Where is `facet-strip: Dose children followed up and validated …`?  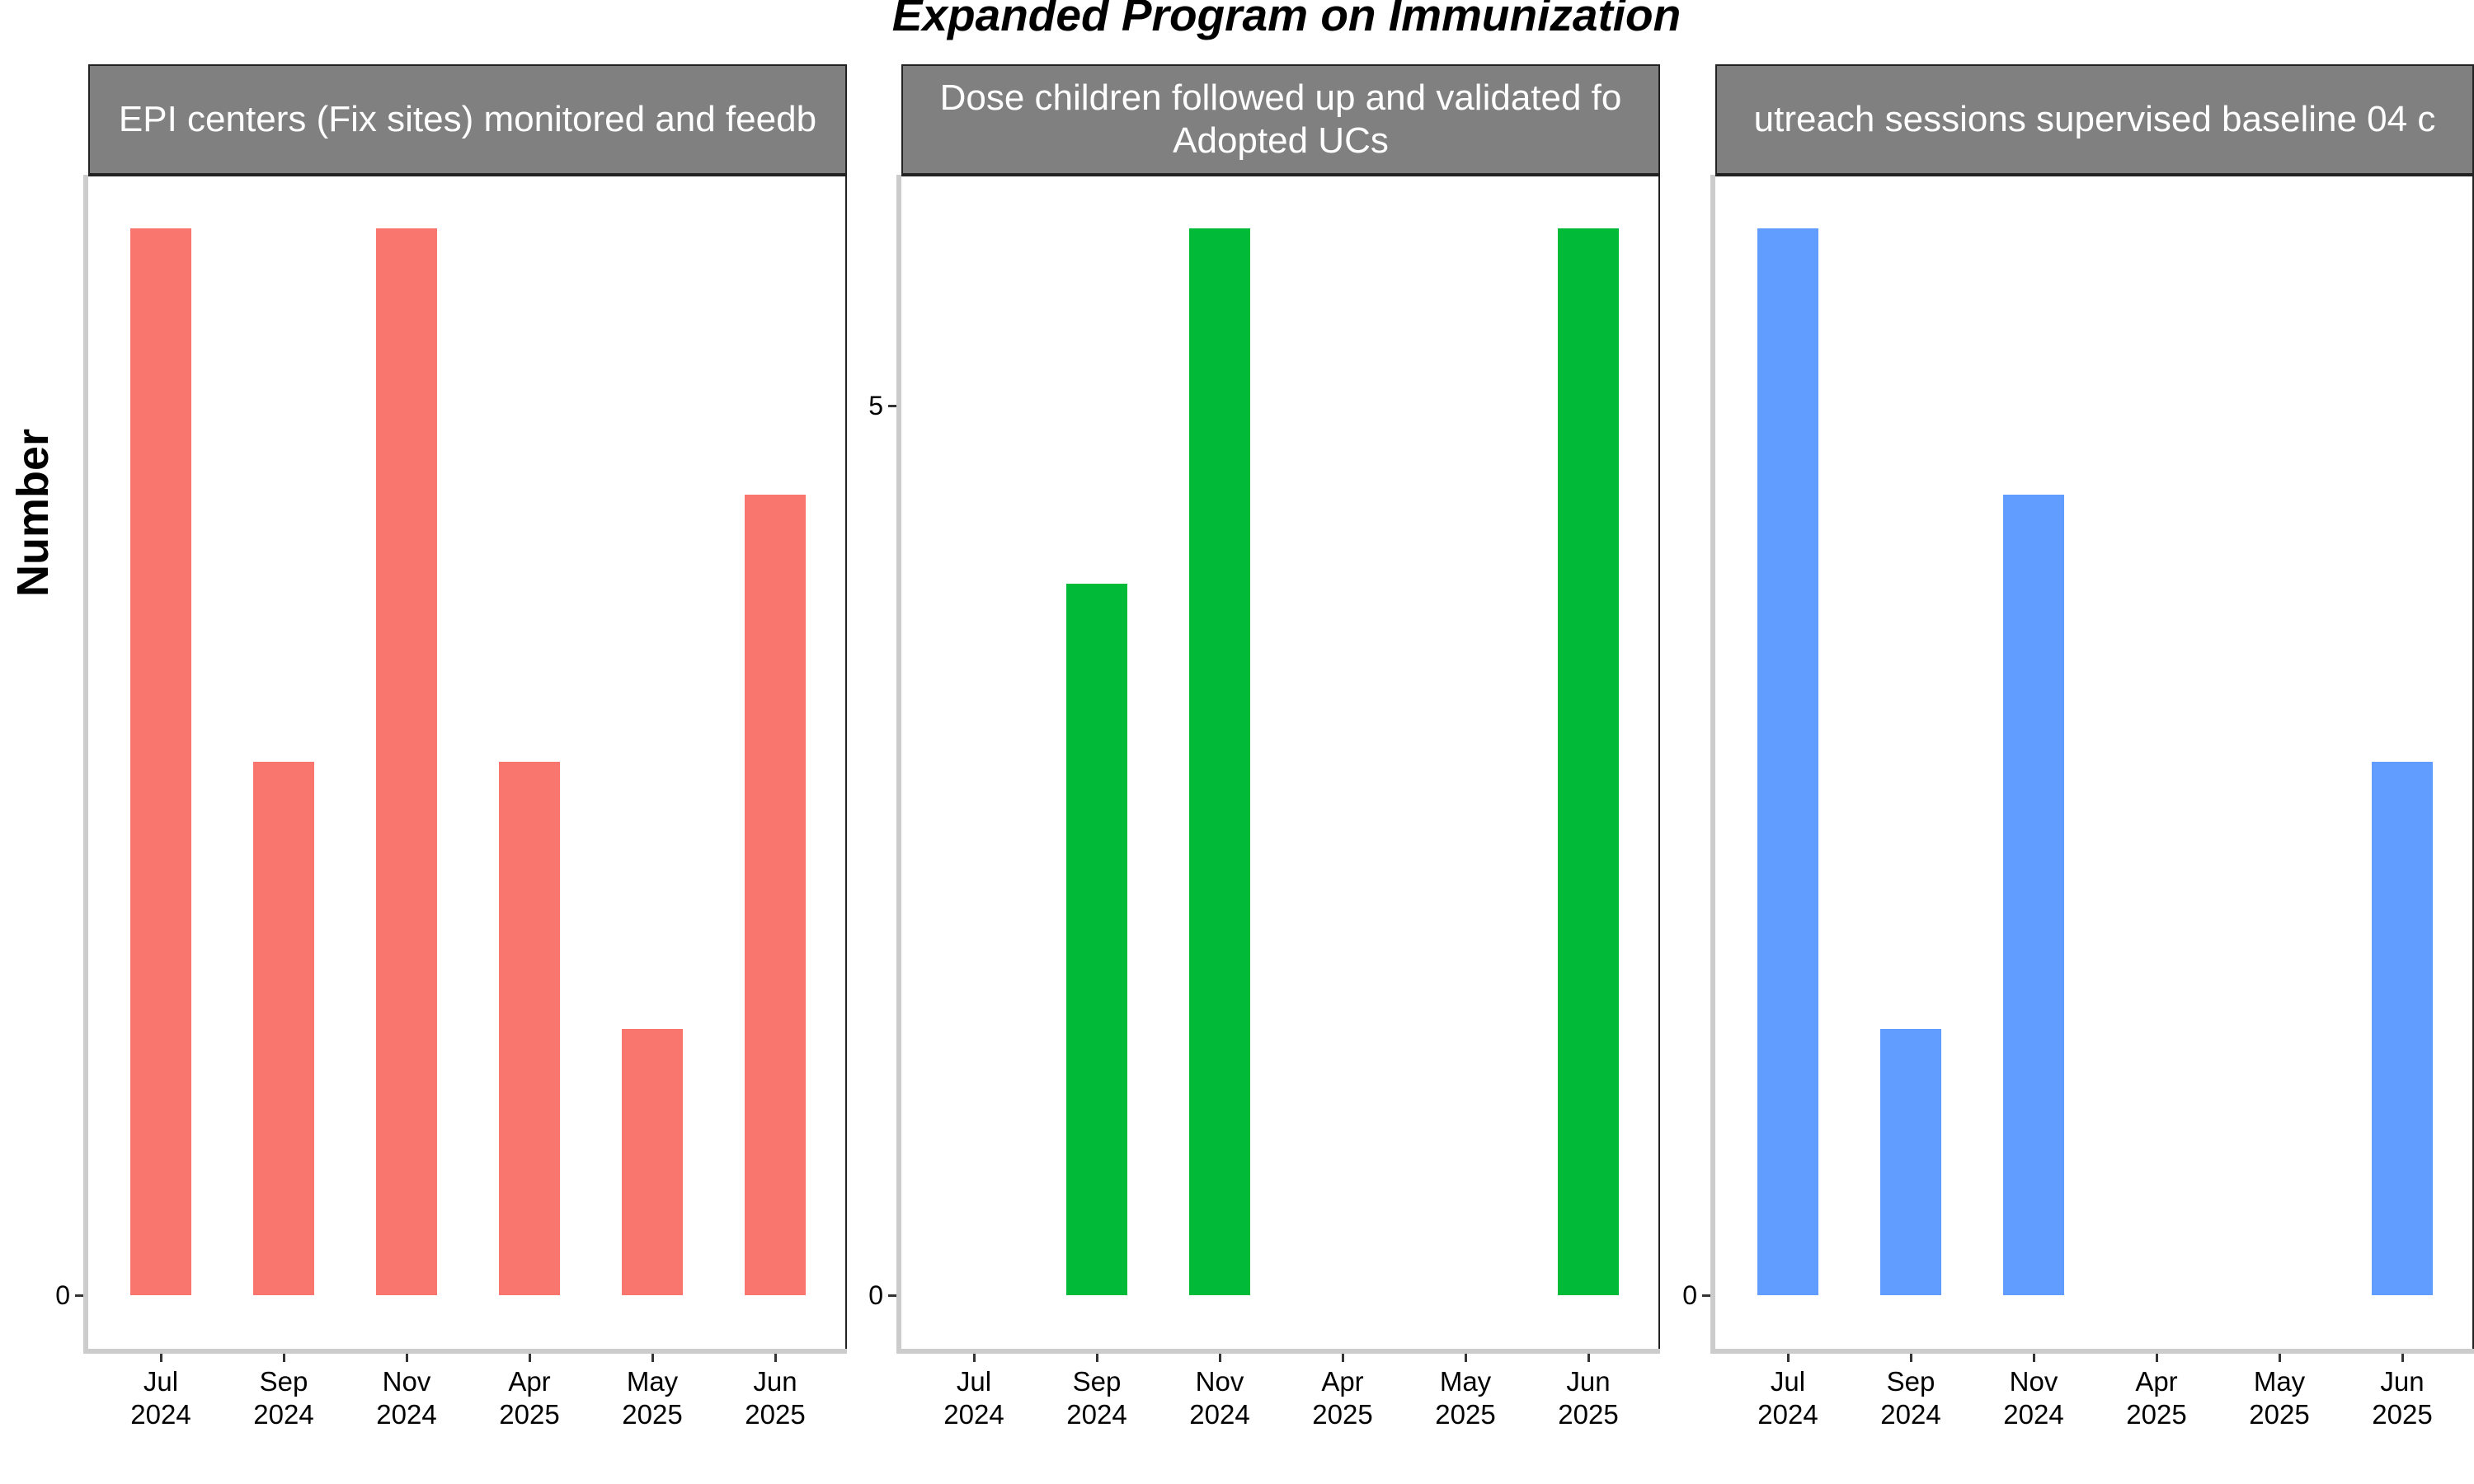
facet-strip: Dose children followed up and validated … is located at coordinates (1280, 120).